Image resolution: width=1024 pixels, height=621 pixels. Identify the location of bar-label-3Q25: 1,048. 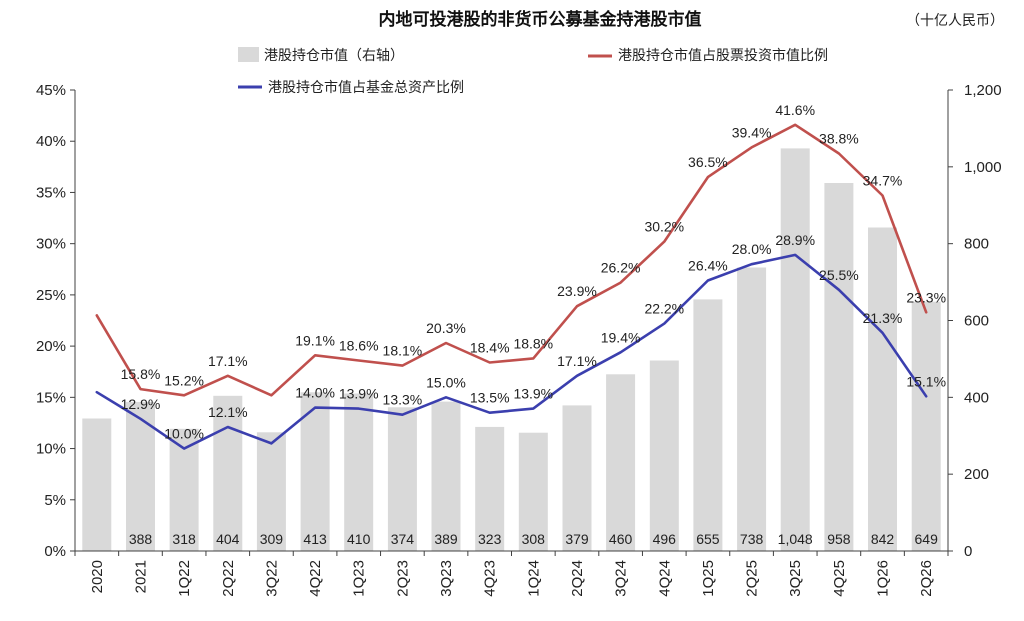
(795, 539).